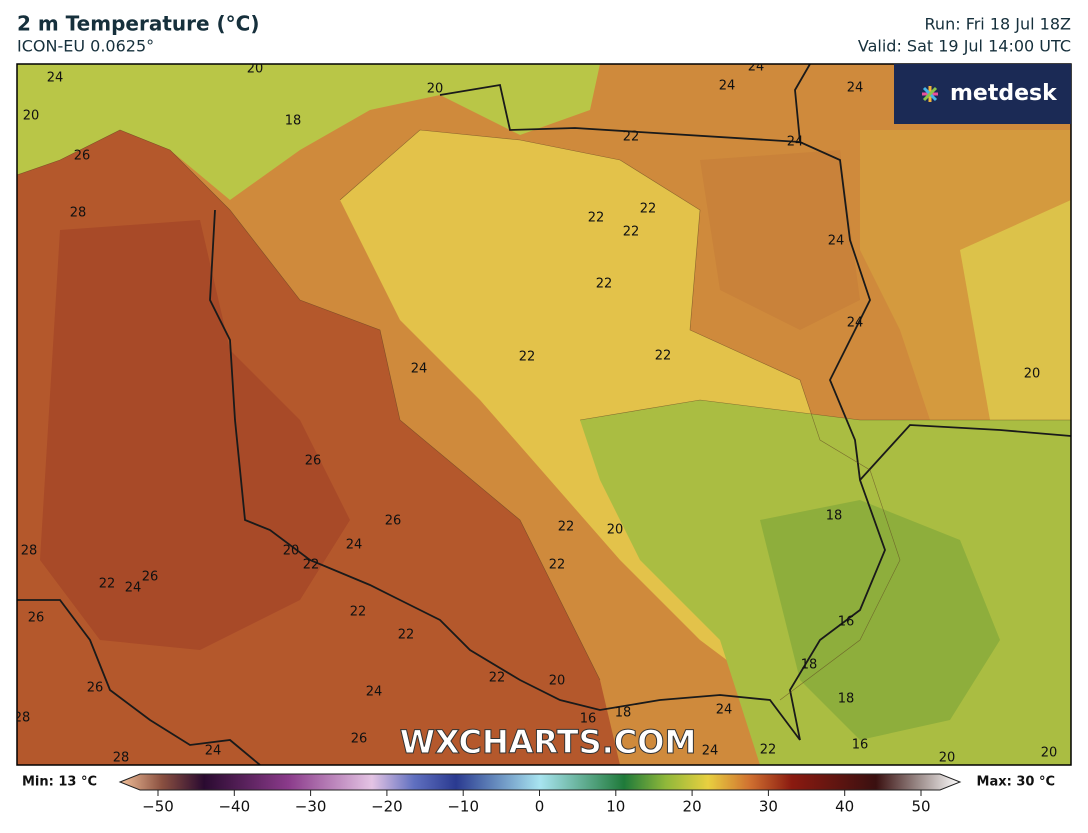 The image size is (1088, 833). What do you see at coordinates (195, 435) in the screenshot?
I see `hot-west` at bounding box center [195, 435].